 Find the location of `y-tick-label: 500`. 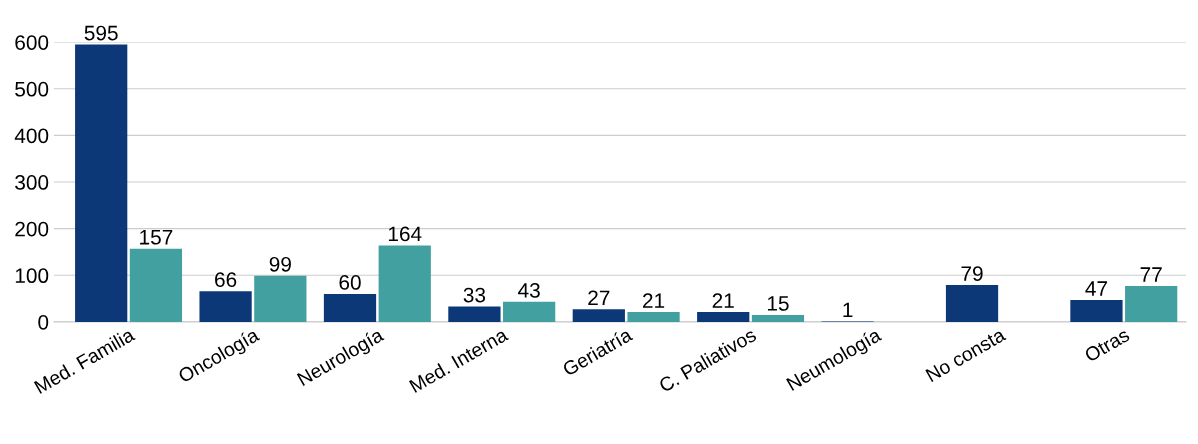

y-tick-label: 500 is located at coordinates (32, 89).